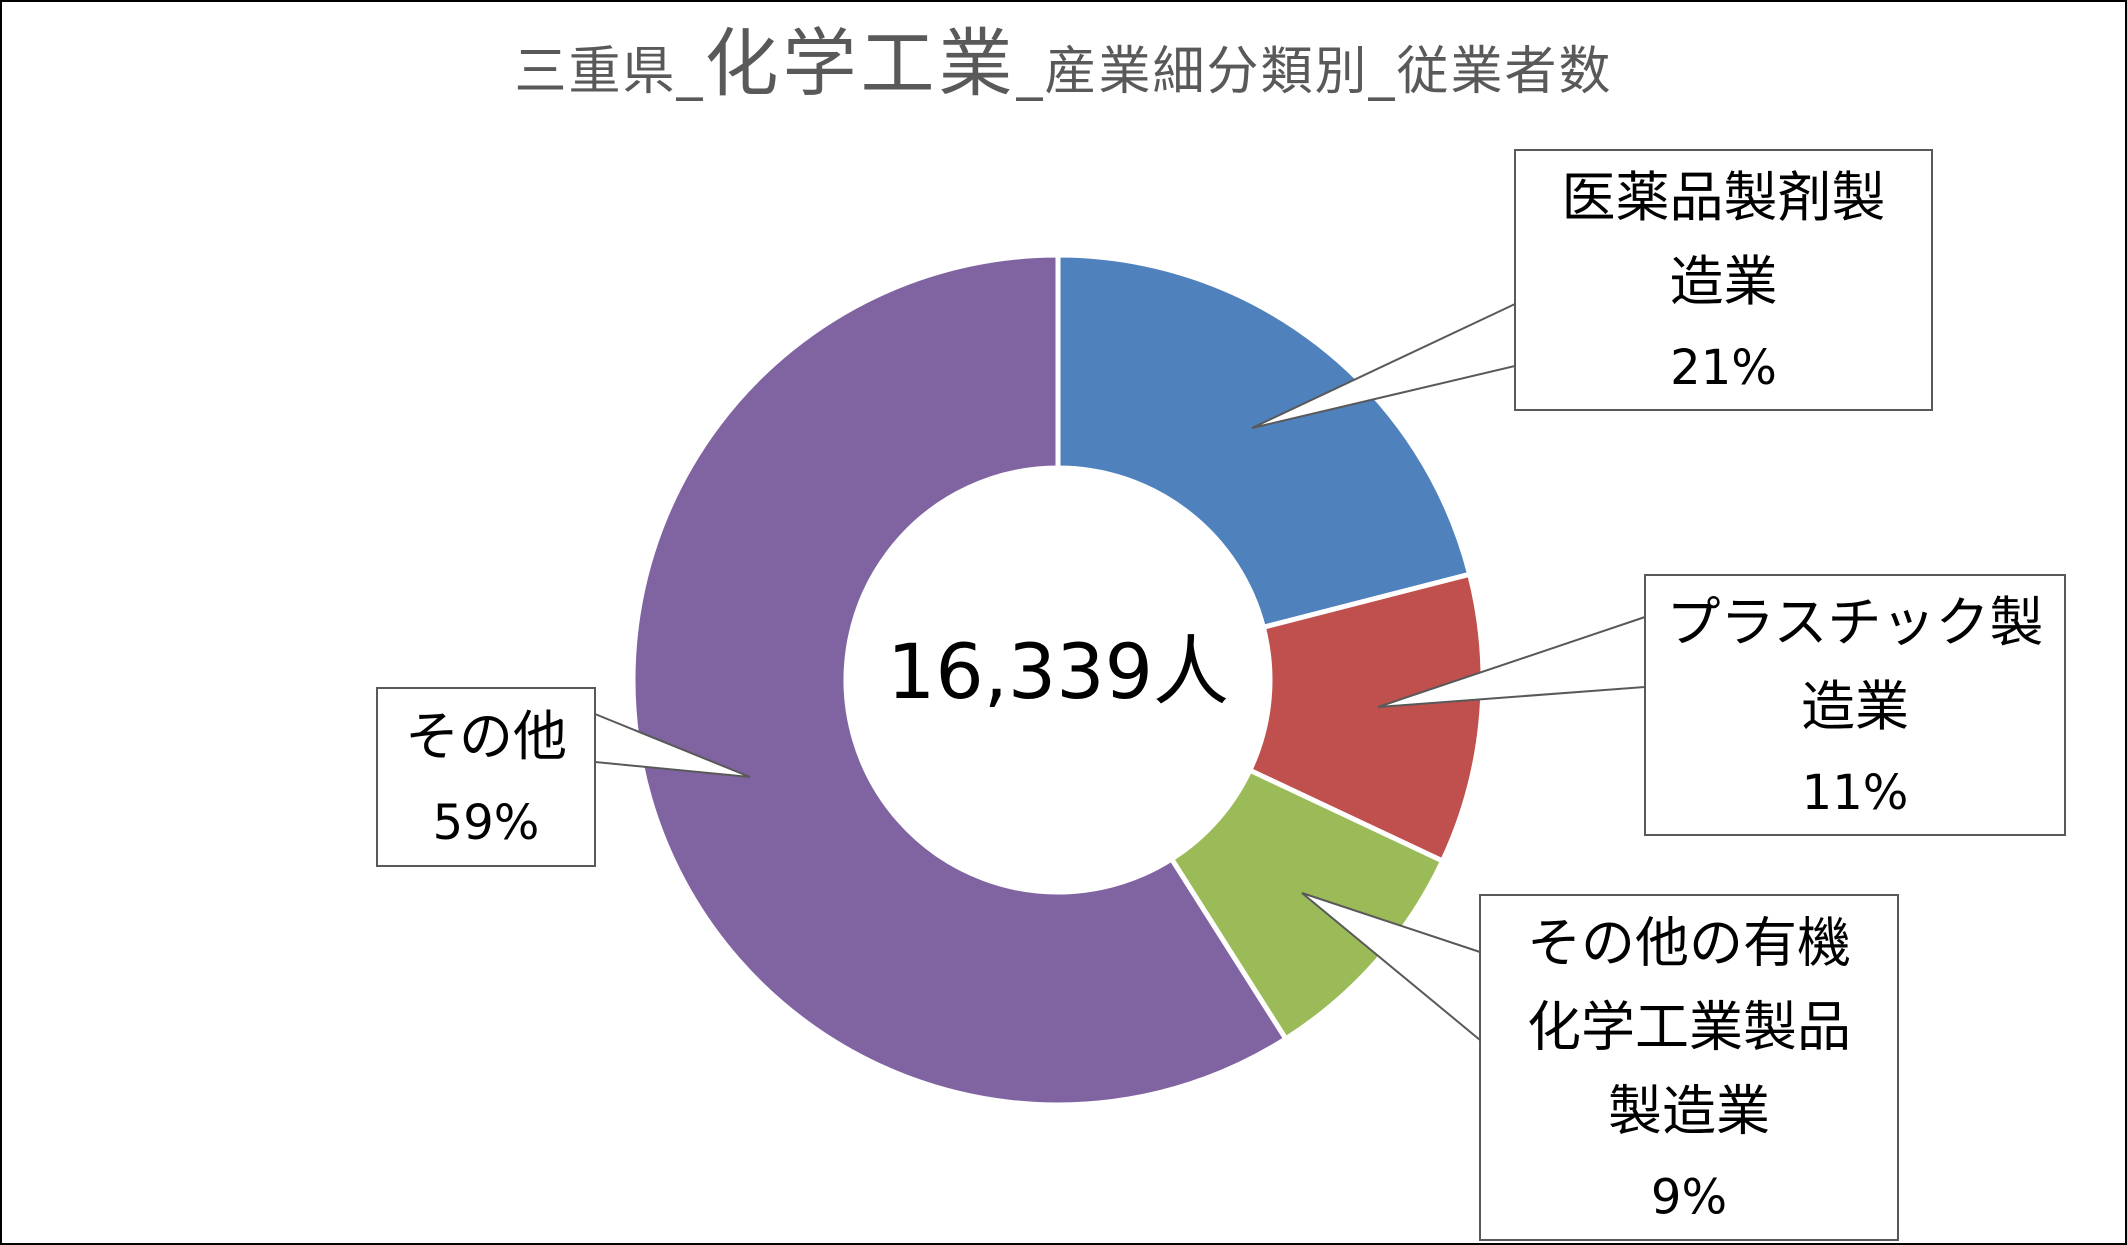  I want to click on slice-percent-3: 59%, so click(486, 823).